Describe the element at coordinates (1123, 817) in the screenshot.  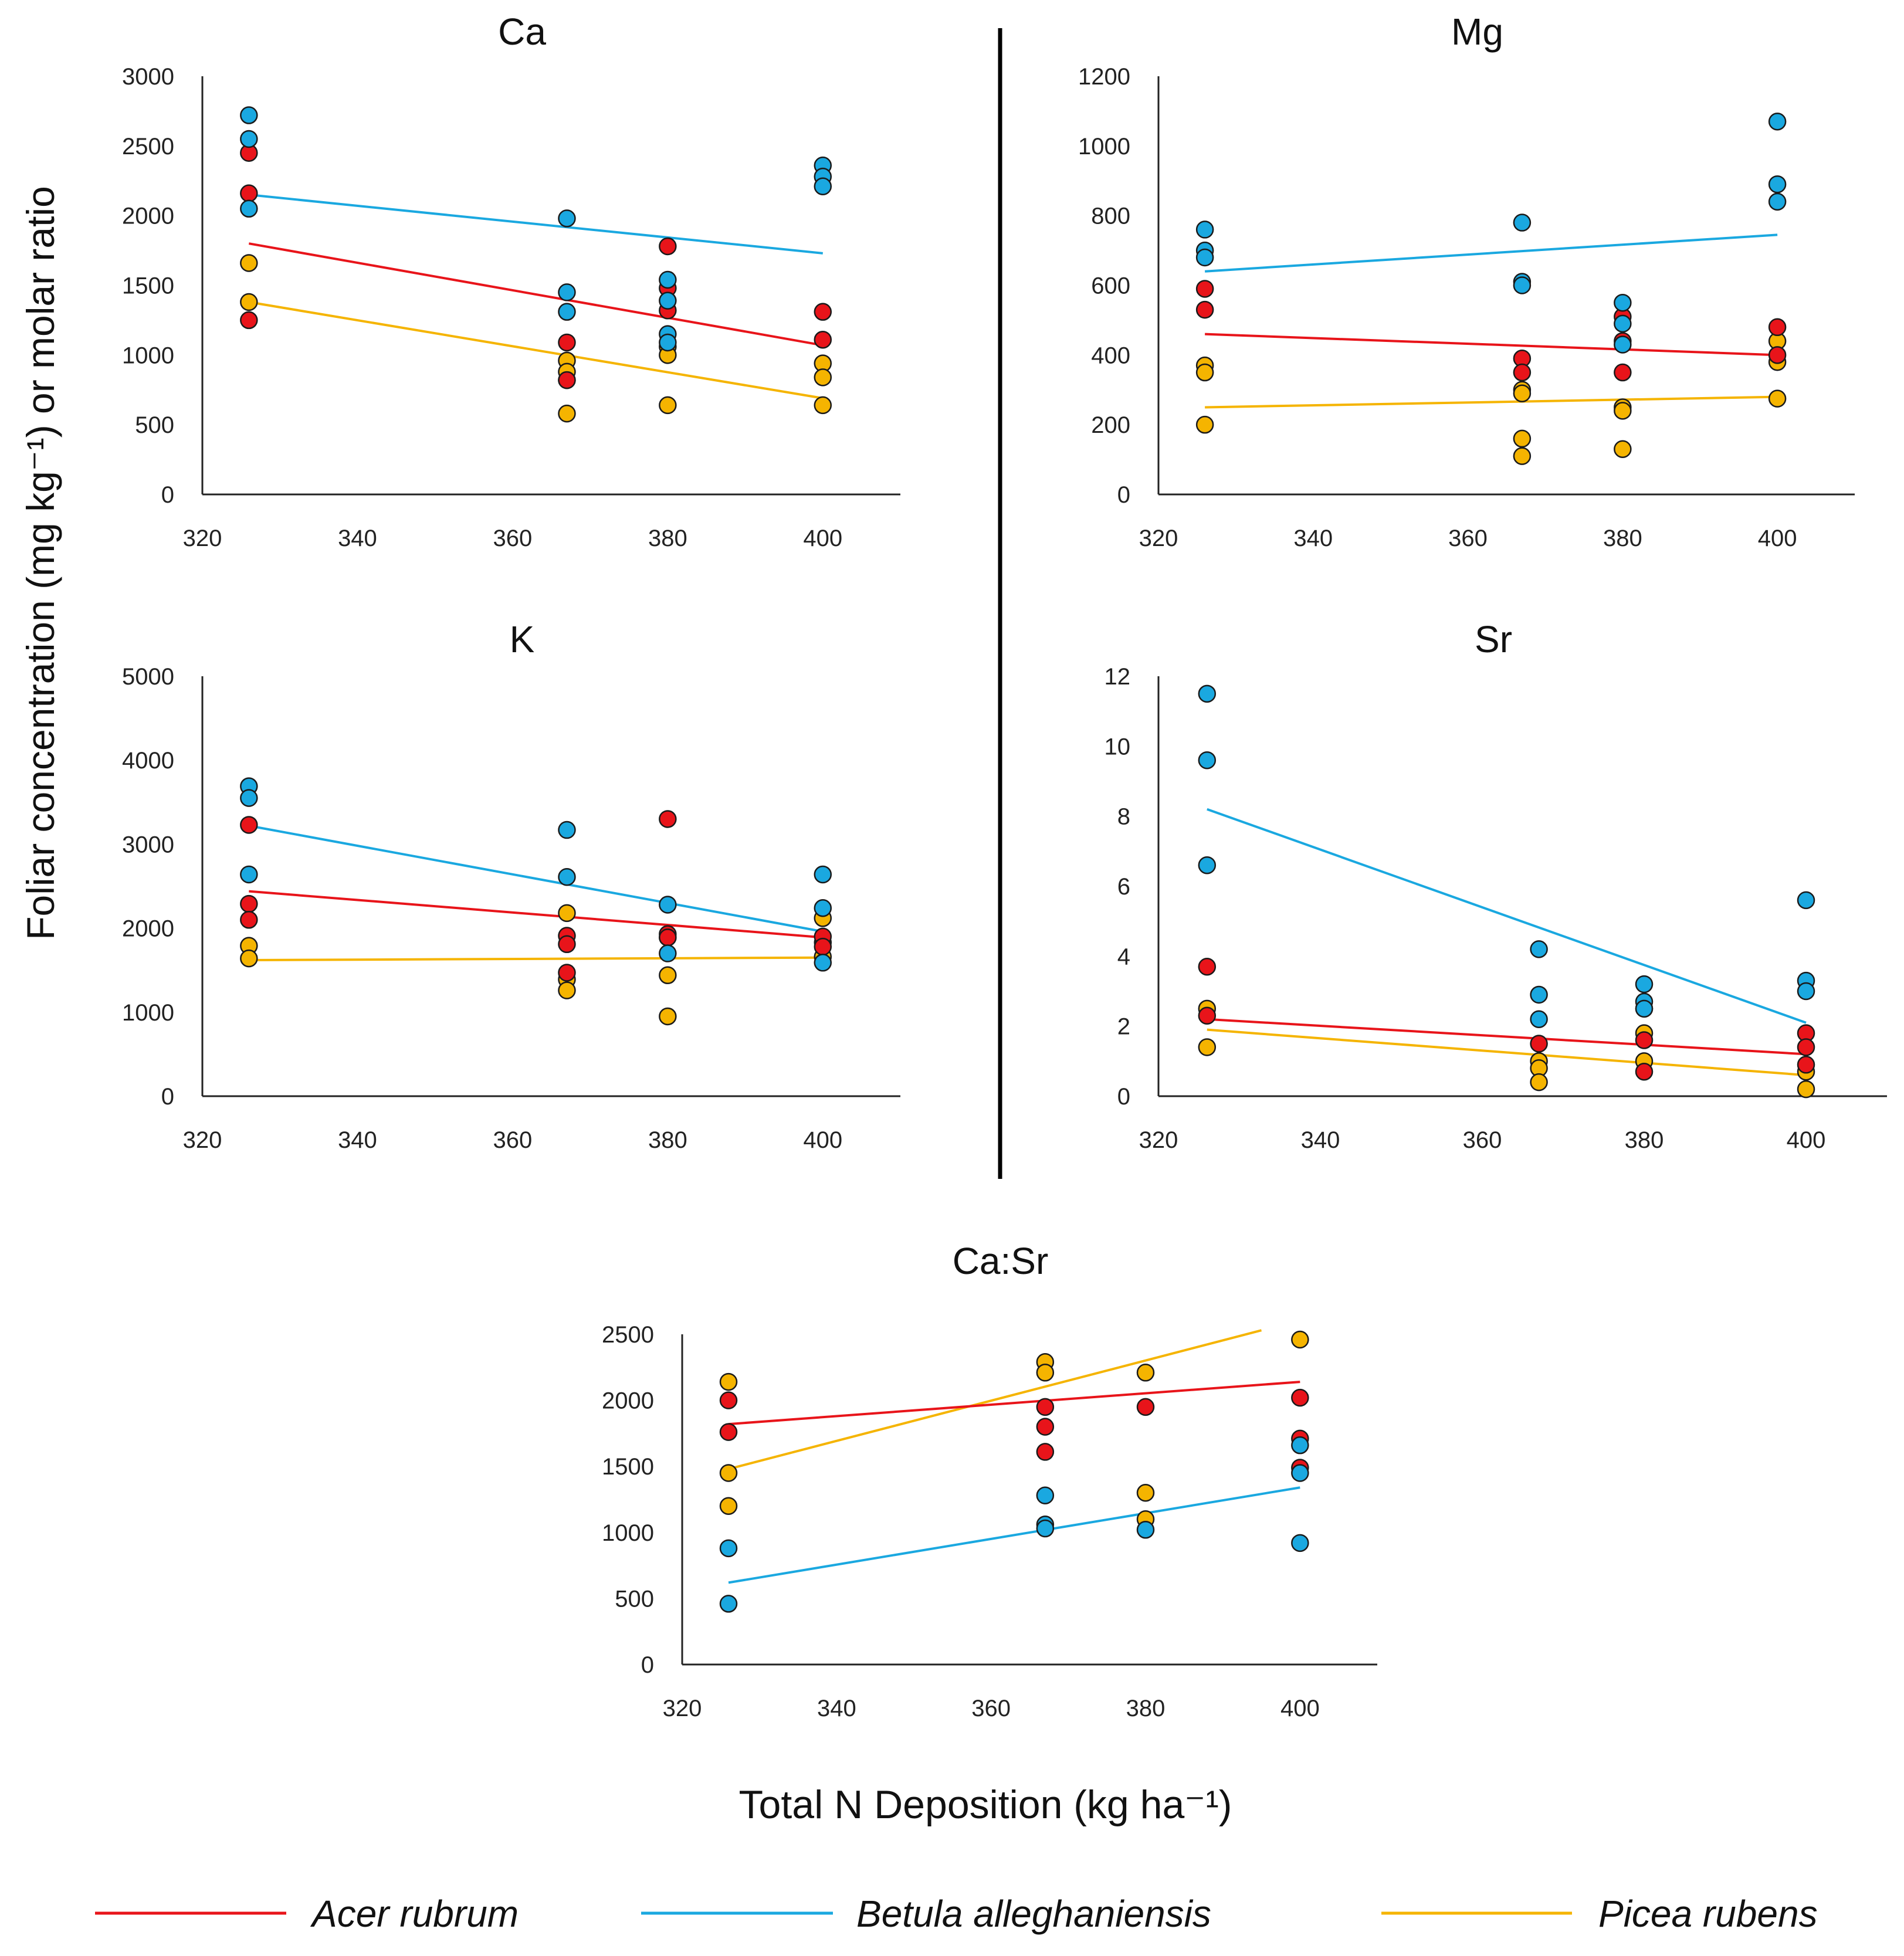
I see `y-tick-label-sr: 8` at that location.